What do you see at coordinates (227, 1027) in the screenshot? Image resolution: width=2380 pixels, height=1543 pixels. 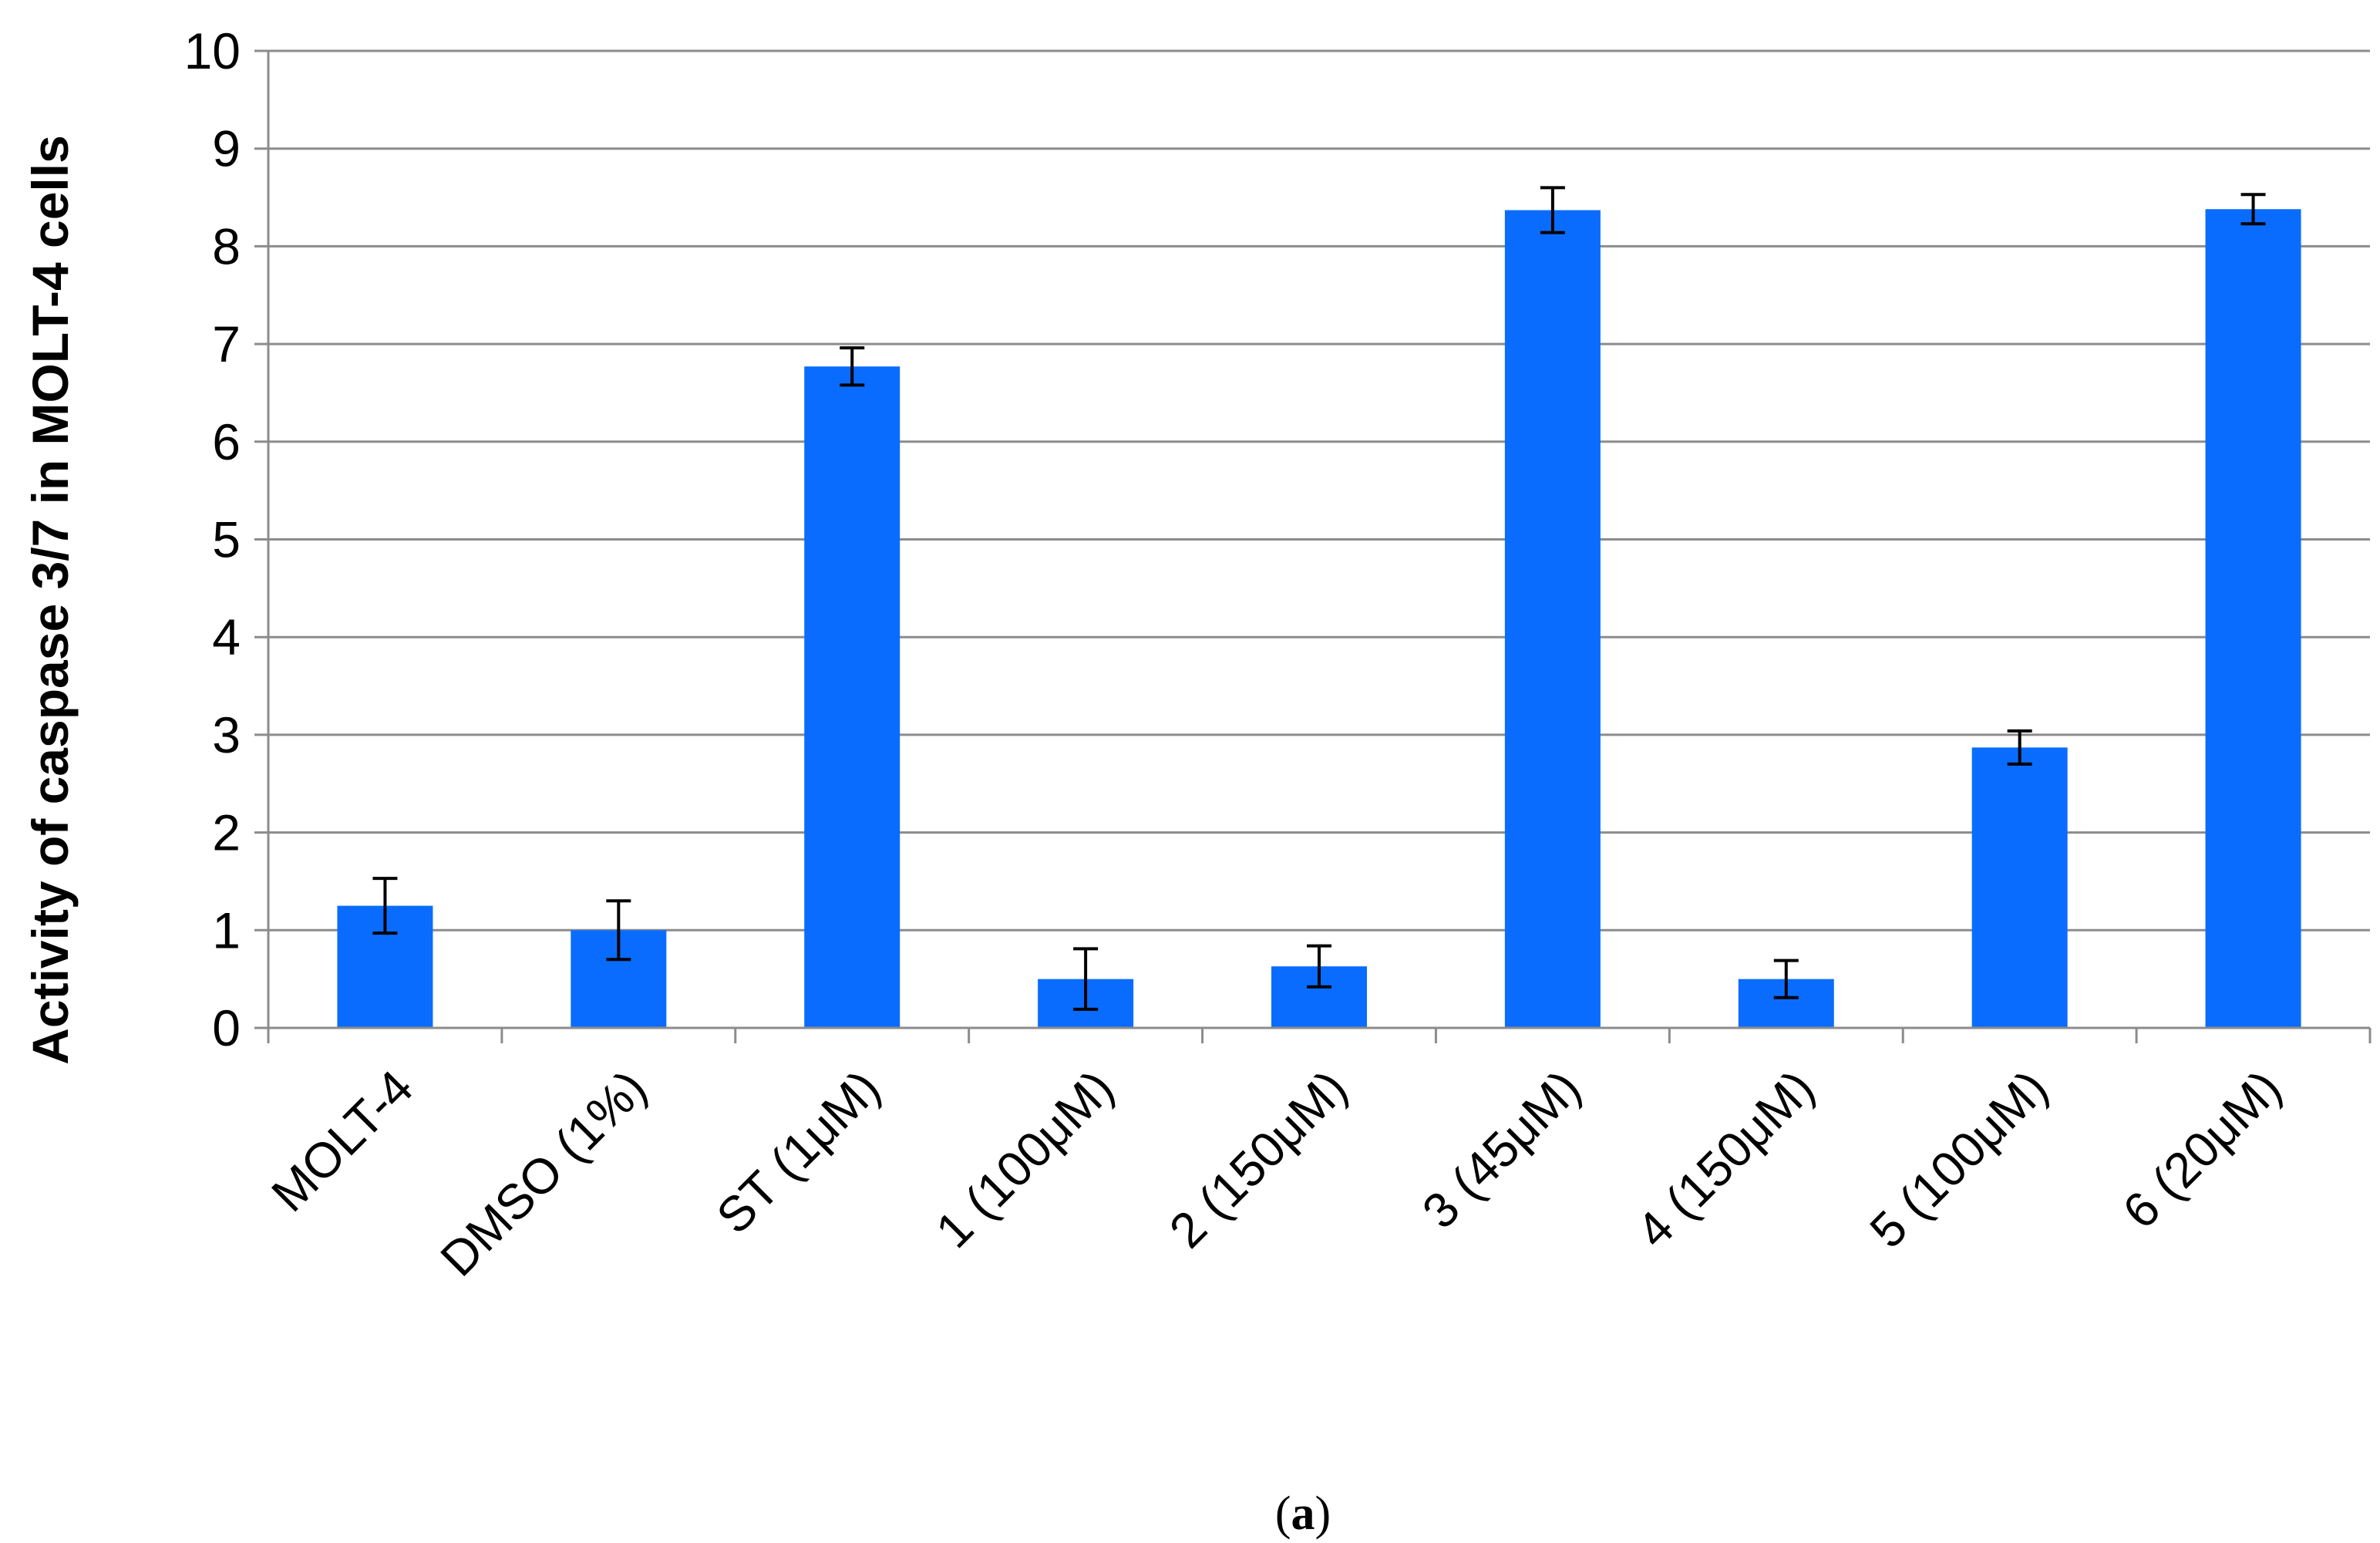 I see `y-tick-label: 0` at bounding box center [227, 1027].